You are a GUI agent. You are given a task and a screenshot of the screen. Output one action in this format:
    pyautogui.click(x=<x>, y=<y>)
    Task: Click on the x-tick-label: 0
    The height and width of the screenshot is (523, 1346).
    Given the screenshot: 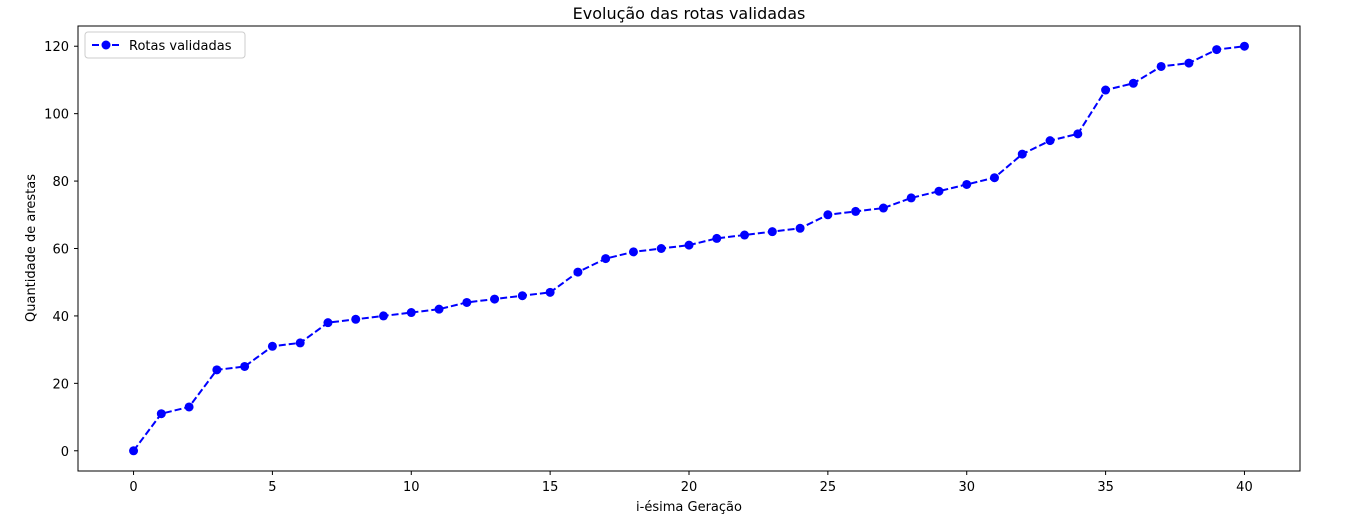 What is the action you would take?
    pyautogui.click(x=133, y=487)
    